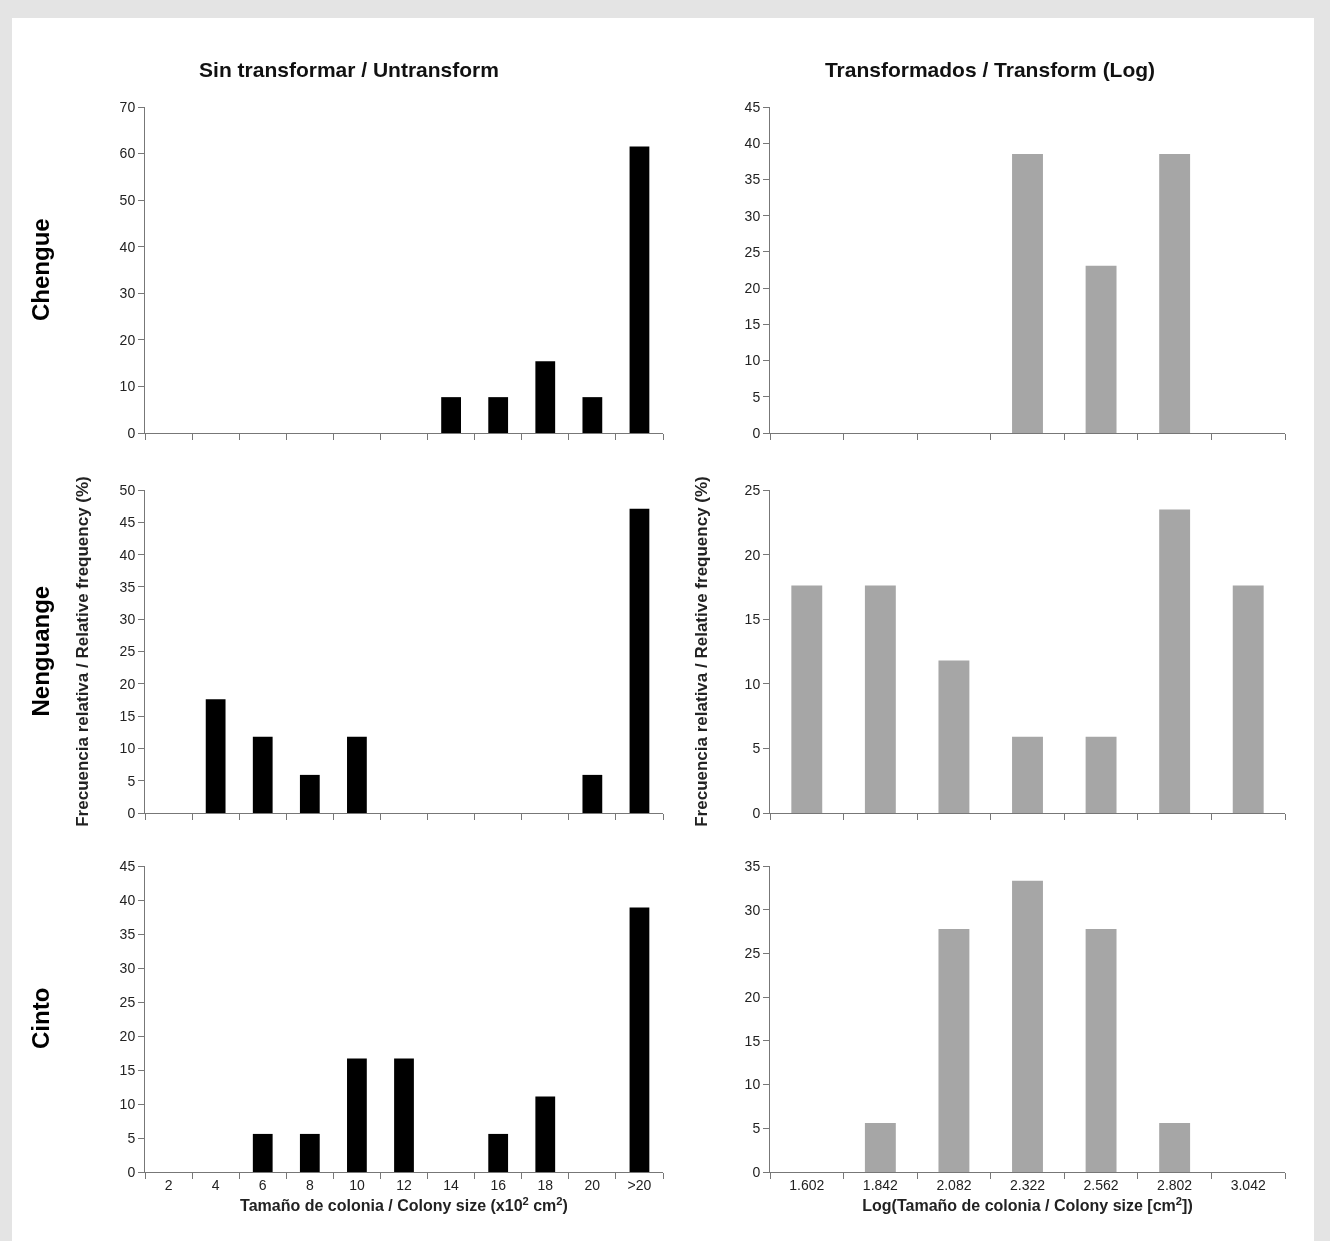  I want to click on x-axis-title: Tamaño de colonia / Colony size (x10$^{2}$ cm$^{2}$), so click(404, 1204).